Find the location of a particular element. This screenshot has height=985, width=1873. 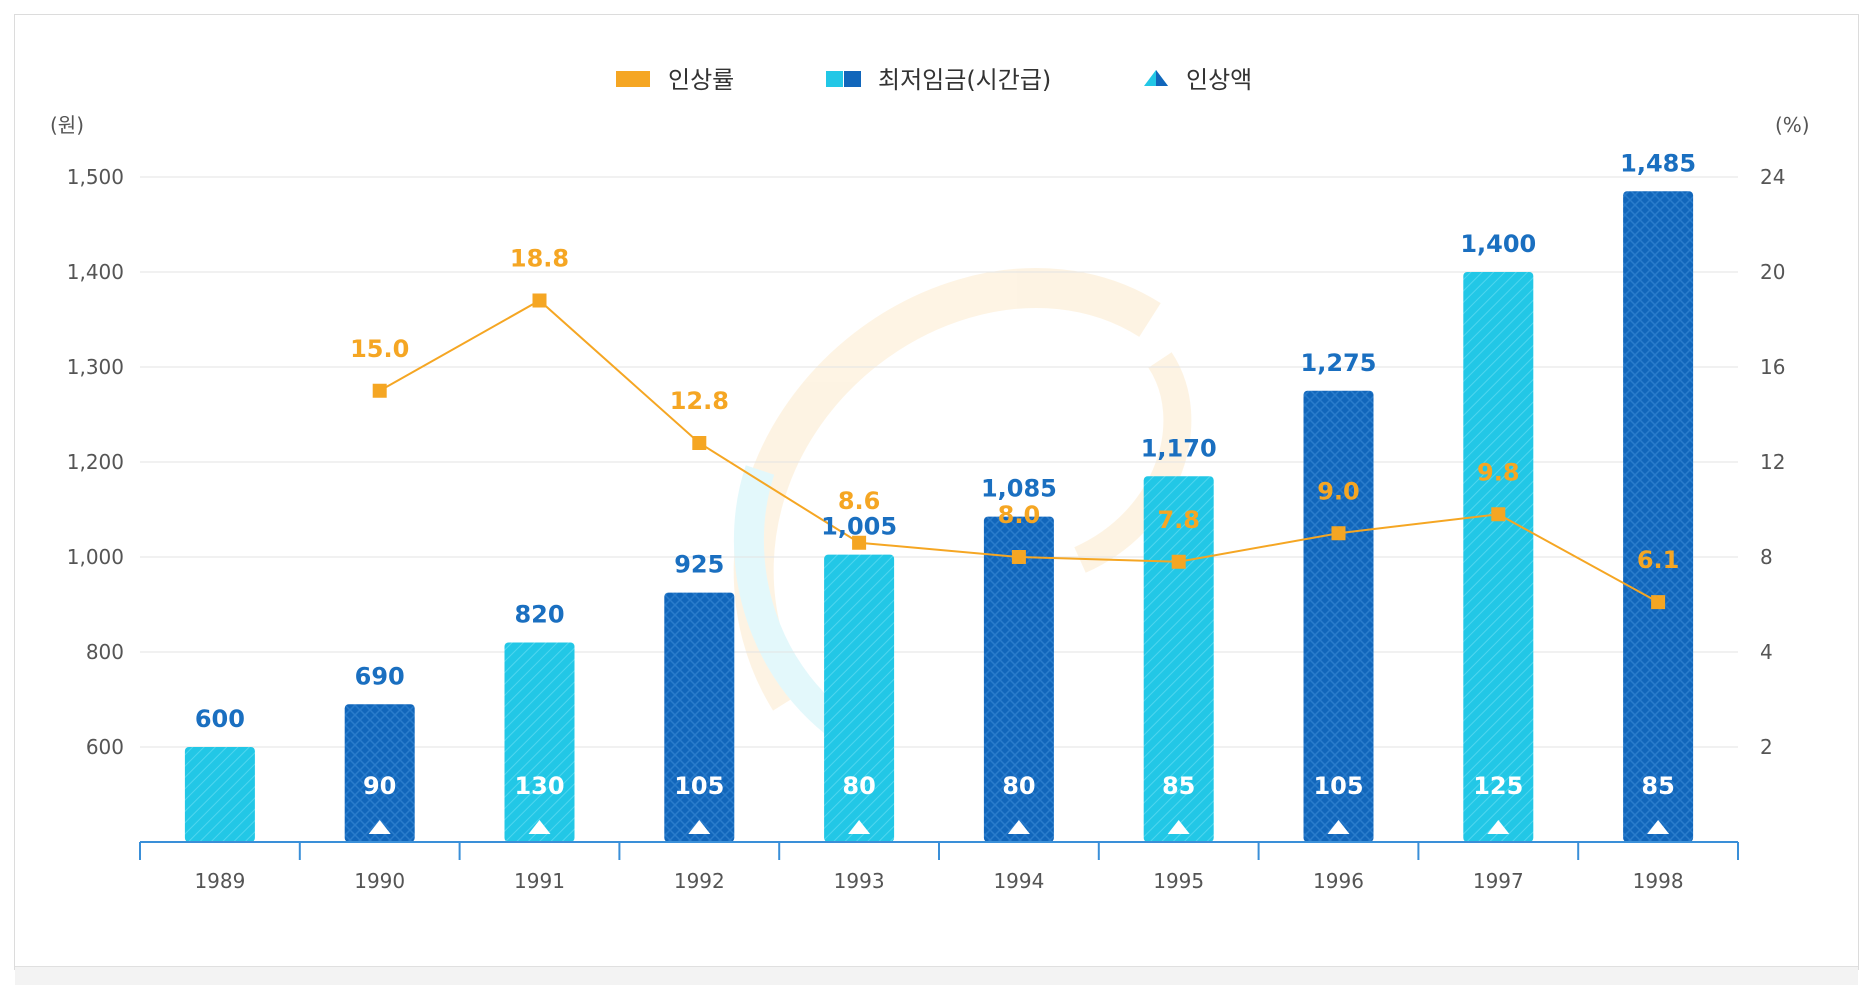

wage-value-label: 1,005 is located at coordinates (859, 527).